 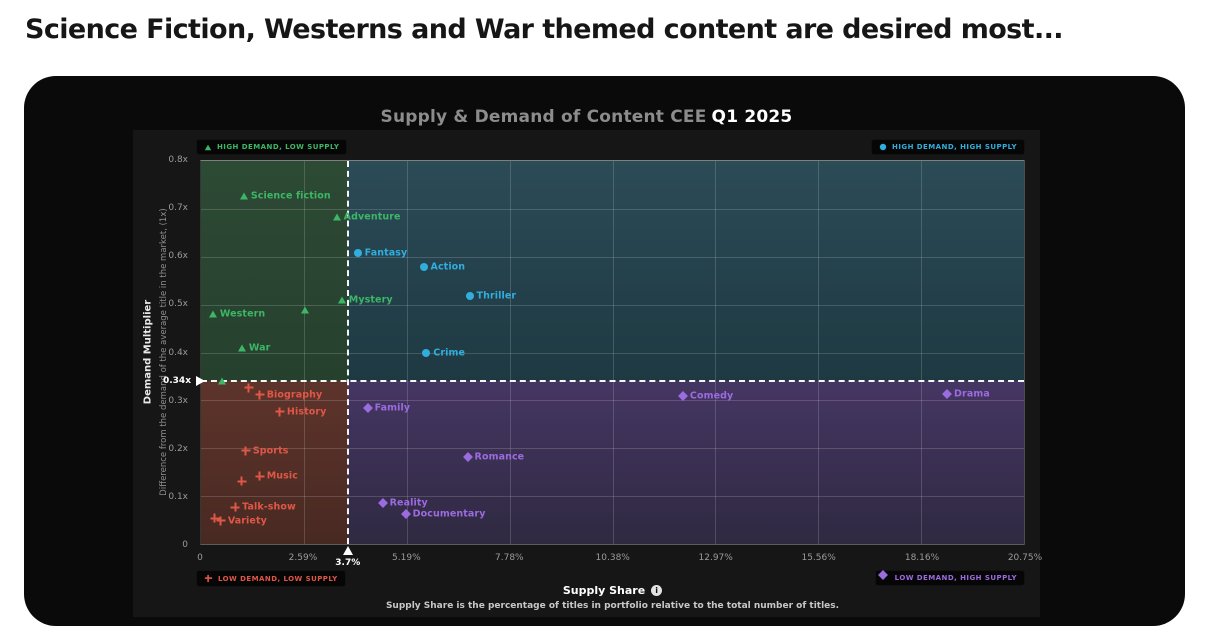 I want to click on point-label: Romance, so click(x=499, y=457).